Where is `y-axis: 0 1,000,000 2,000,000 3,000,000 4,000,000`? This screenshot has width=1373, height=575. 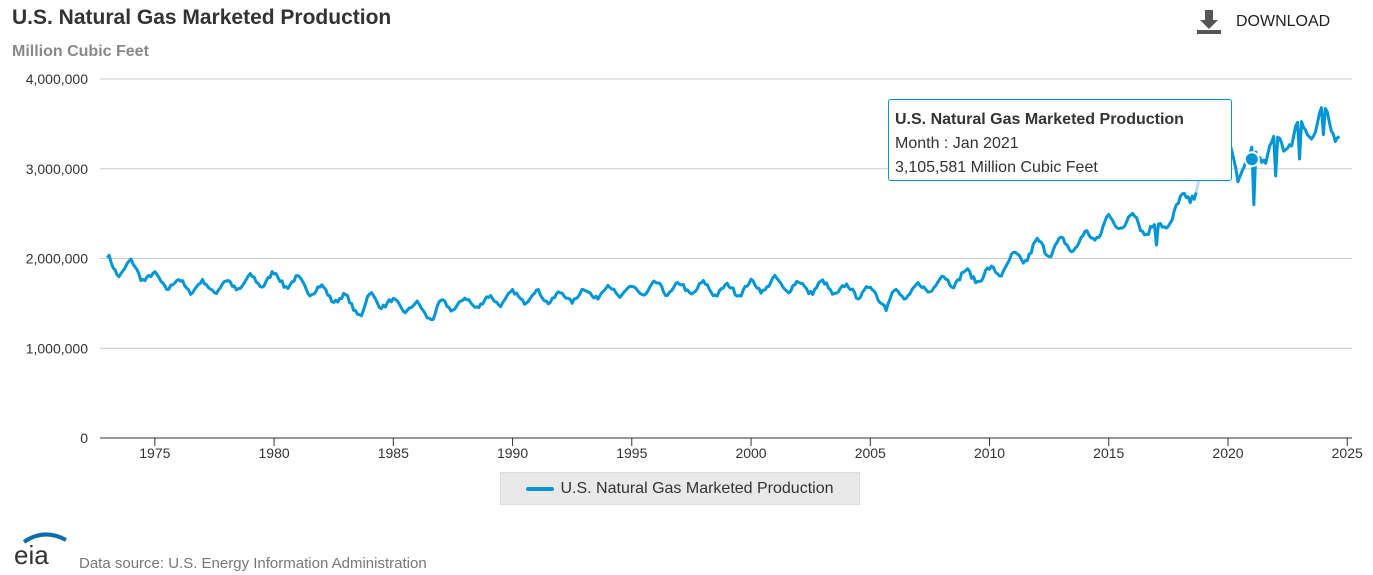
y-axis: 0 1,000,000 2,000,000 3,000,000 4,000,000 is located at coordinates (57, 258).